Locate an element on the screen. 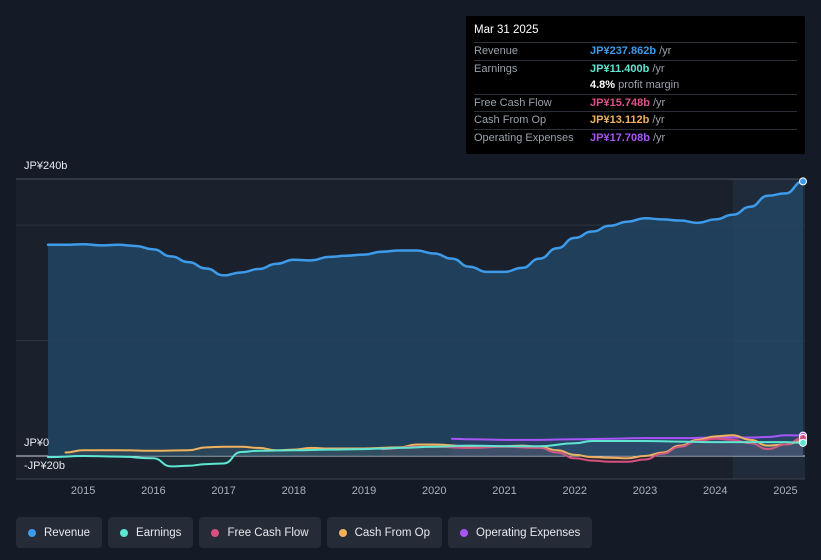 The image size is (821, 560). earnings-end-point is located at coordinates (803, 442).